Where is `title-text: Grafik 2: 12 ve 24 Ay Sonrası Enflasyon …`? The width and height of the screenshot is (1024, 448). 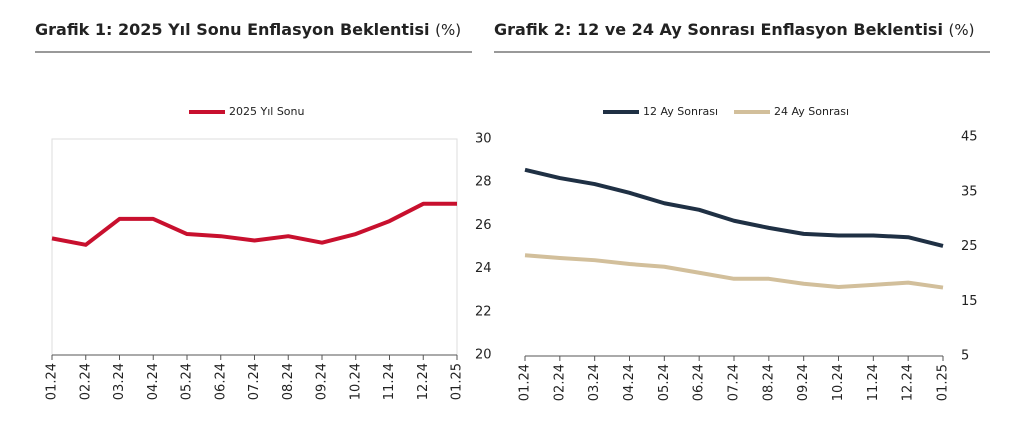 title-text: Grafik 2: 12 ve 24 Ay Sonrası Enflasyon … is located at coordinates (718, 29).